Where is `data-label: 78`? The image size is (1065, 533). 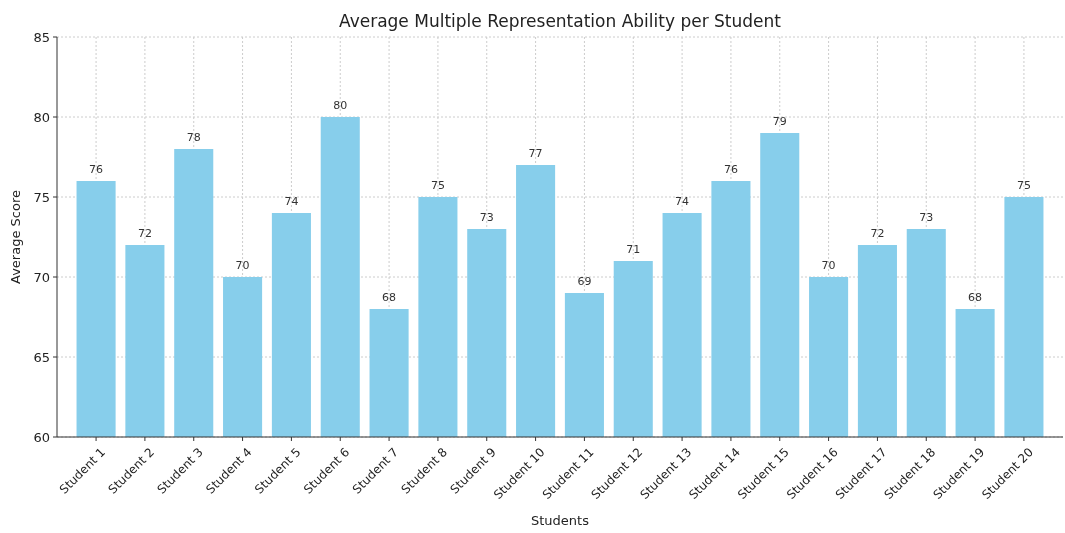
data-label: 78 is located at coordinates (193, 137).